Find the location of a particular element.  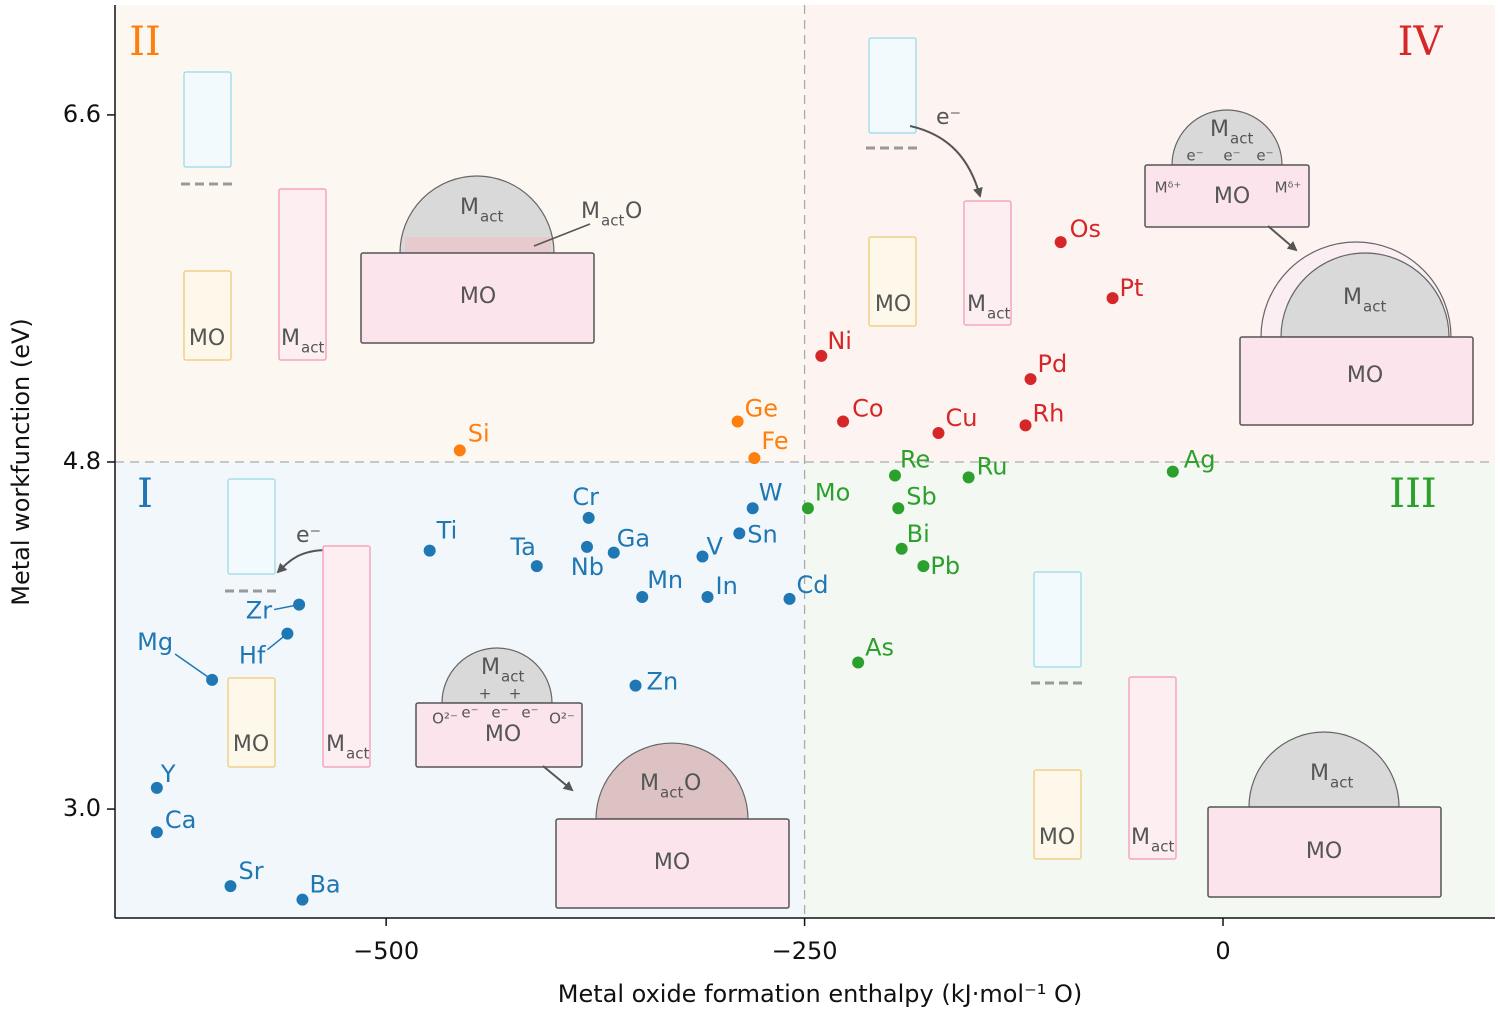

pointer is located at coordinates (562, 235).